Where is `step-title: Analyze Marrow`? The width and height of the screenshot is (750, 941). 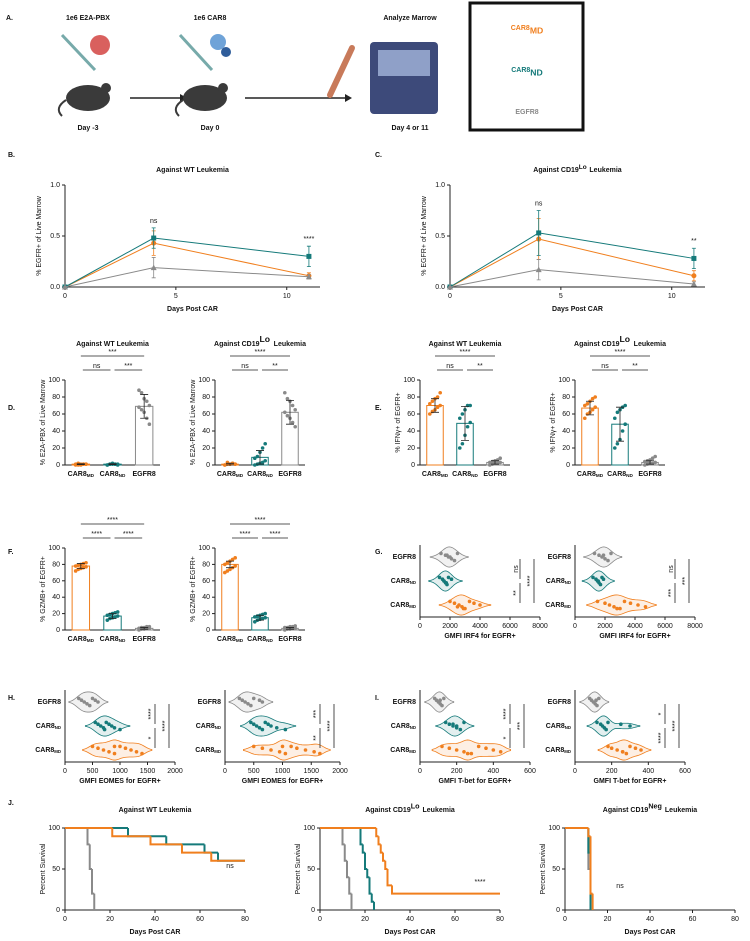
step-title: Analyze Marrow is located at coordinates (410, 18).